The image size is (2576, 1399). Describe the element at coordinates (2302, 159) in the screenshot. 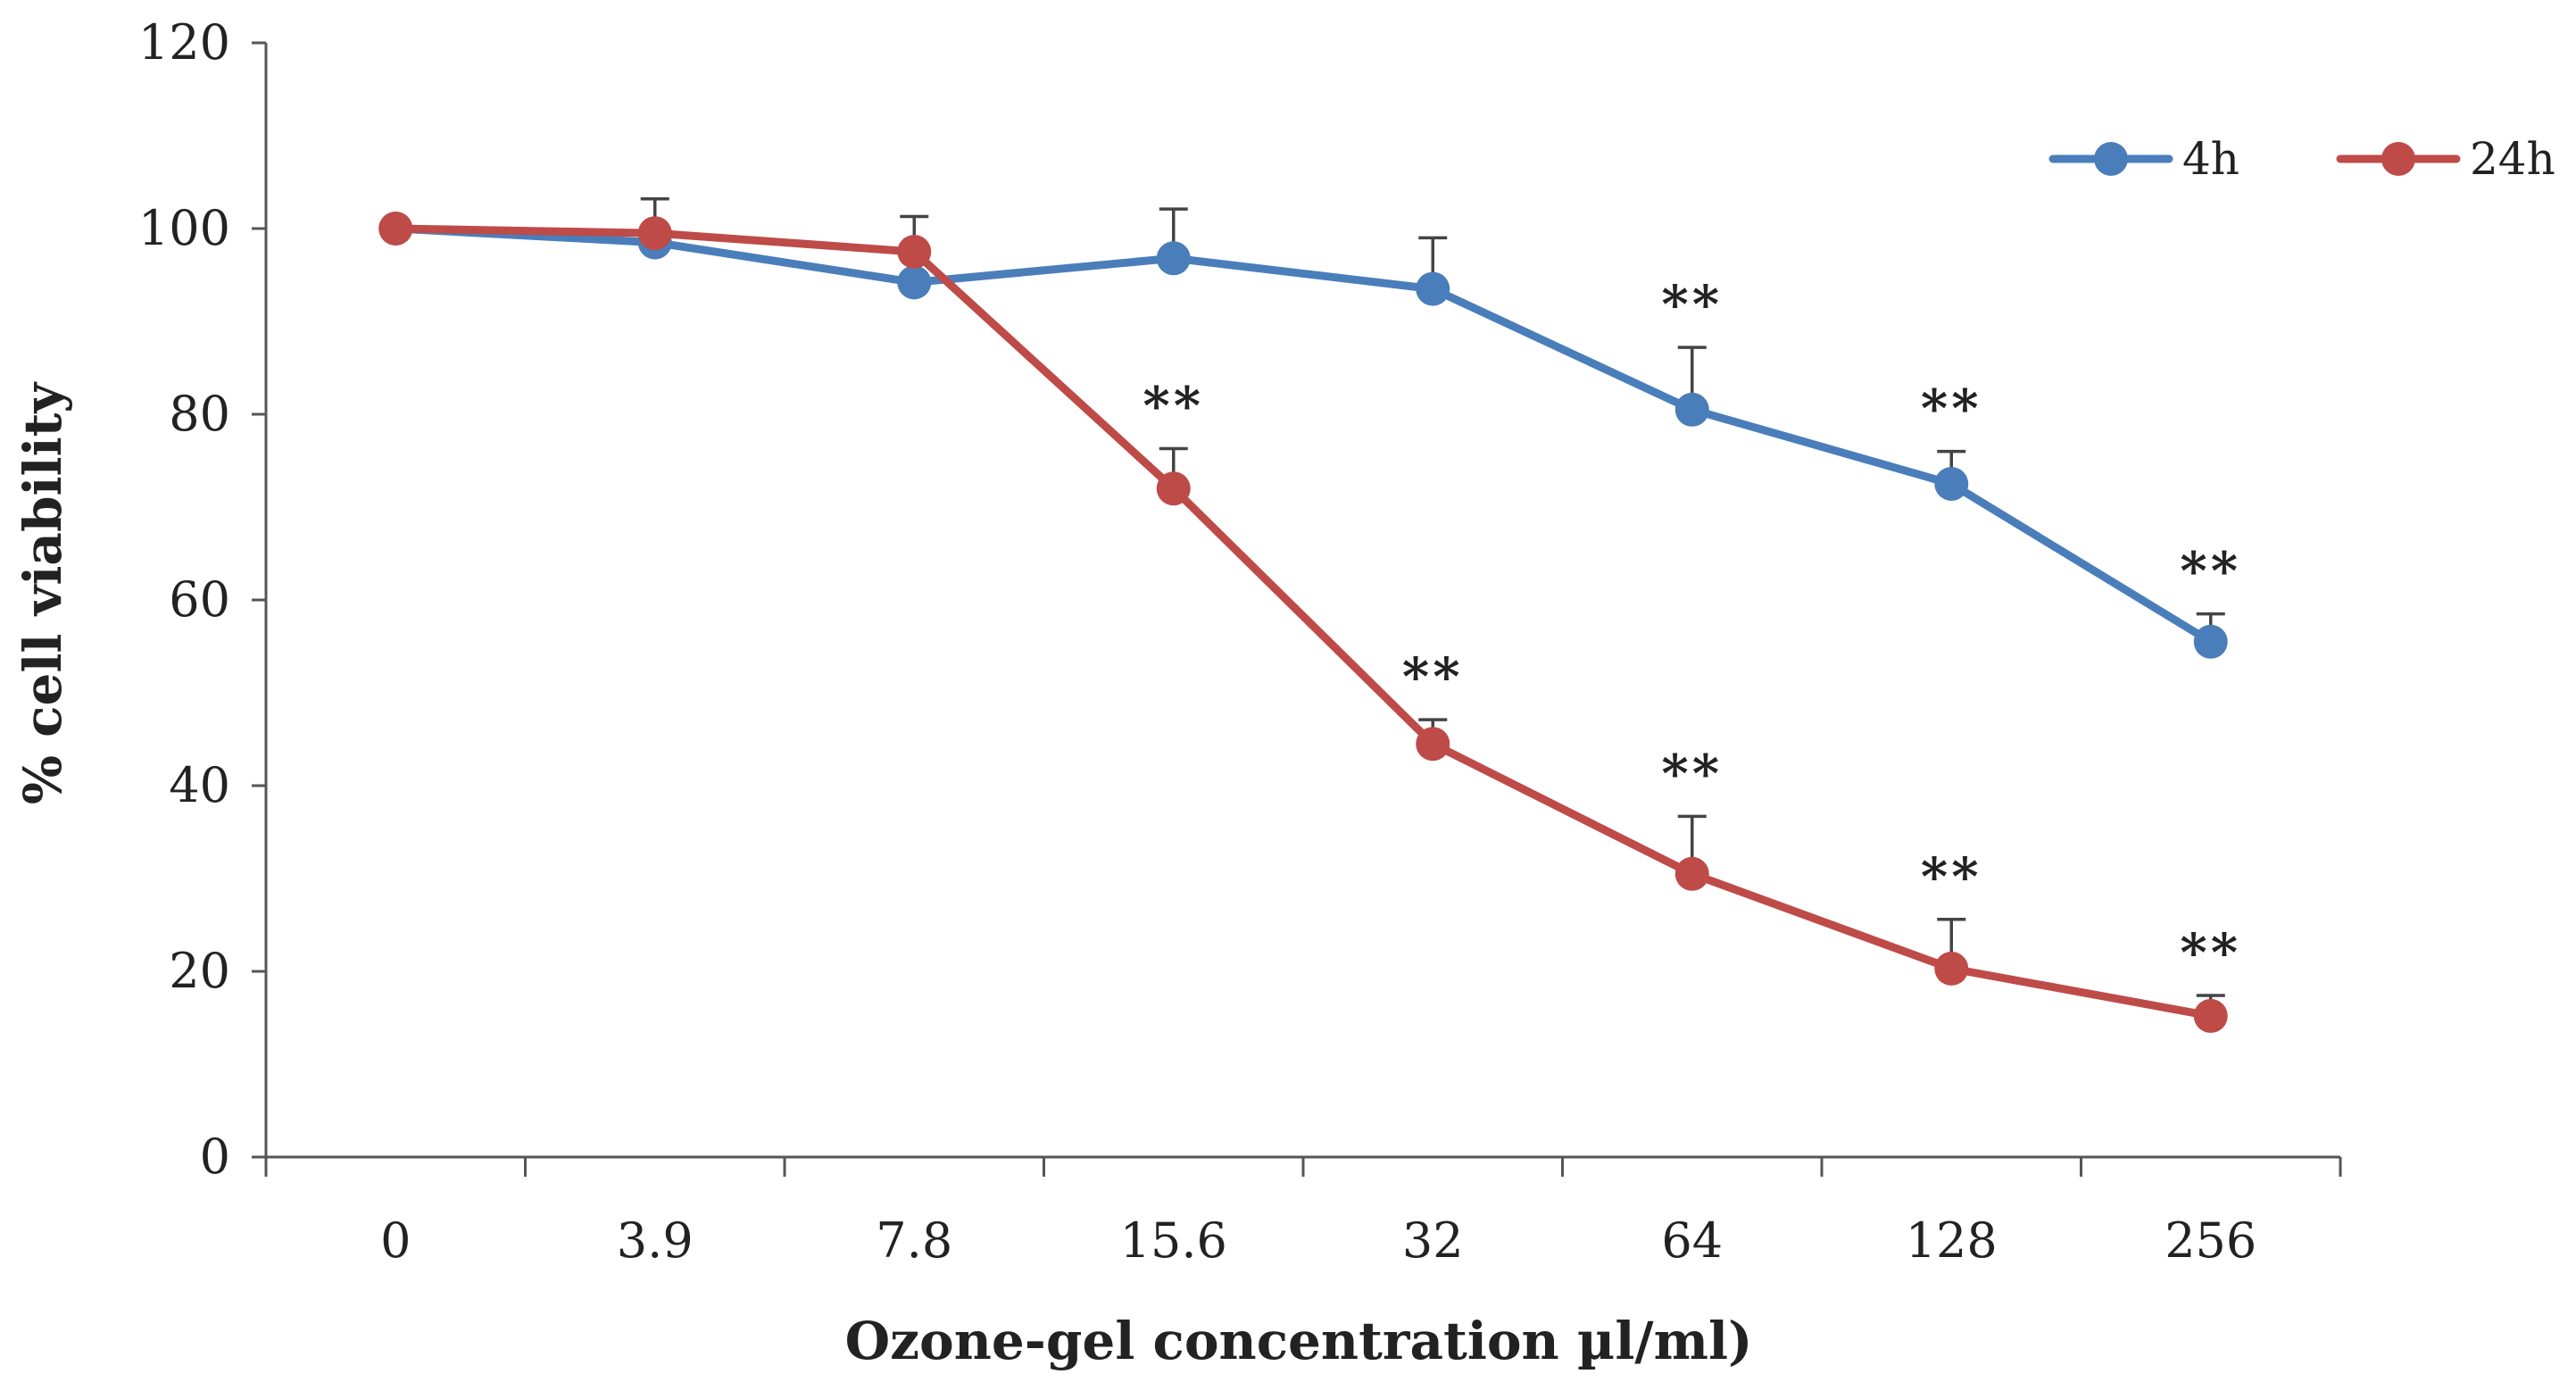

I see `legend: 4h 24h` at that location.